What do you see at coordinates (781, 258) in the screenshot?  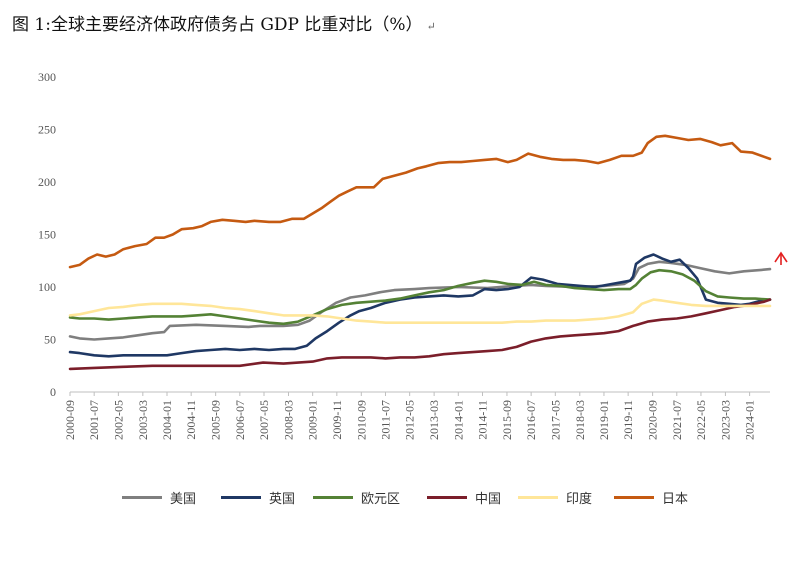 I see `up-arrow-annotation` at bounding box center [781, 258].